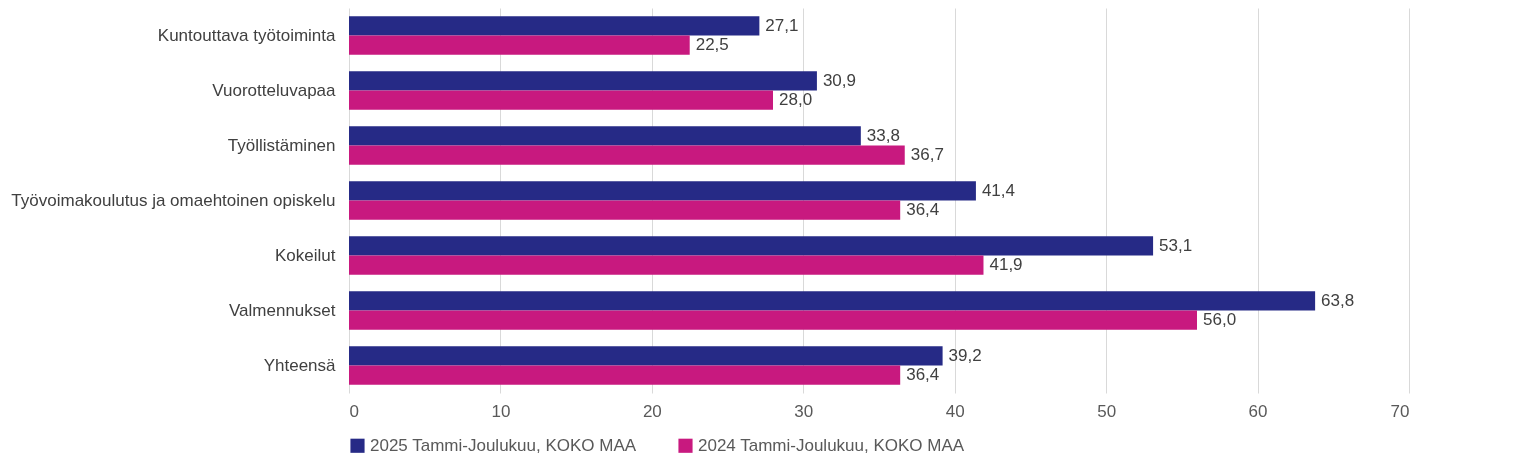 The image size is (1534, 466). What do you see at coordinates (305, 255) in the screenshot?
I see `y-tick-label: Kokeilut` at bounding box center [305, 255].